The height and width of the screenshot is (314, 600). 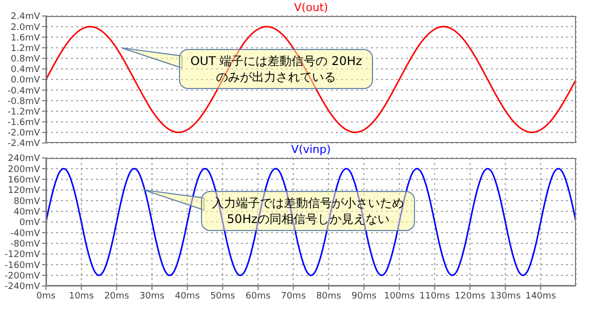 I want to click on annotation: OUT 端子には差動信号の 20Hz のみが出力されている, so click(x=276, y=68).